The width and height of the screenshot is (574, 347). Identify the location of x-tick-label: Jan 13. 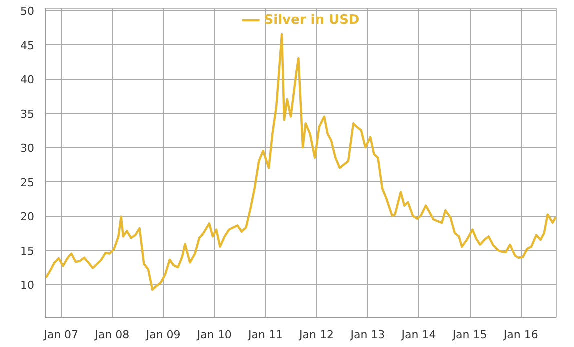
(368, 335).